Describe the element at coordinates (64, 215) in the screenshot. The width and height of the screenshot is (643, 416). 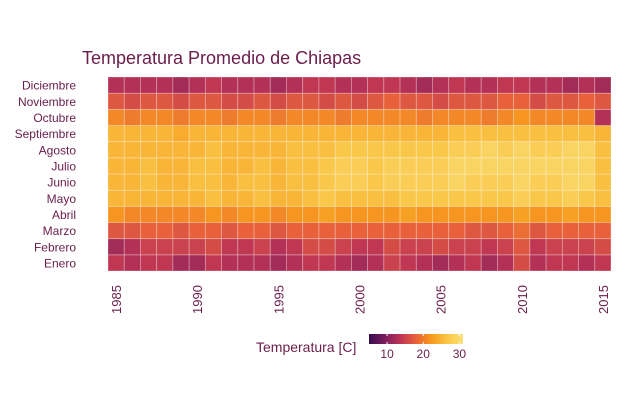
I see `y-tick-label: Abril` at that location.